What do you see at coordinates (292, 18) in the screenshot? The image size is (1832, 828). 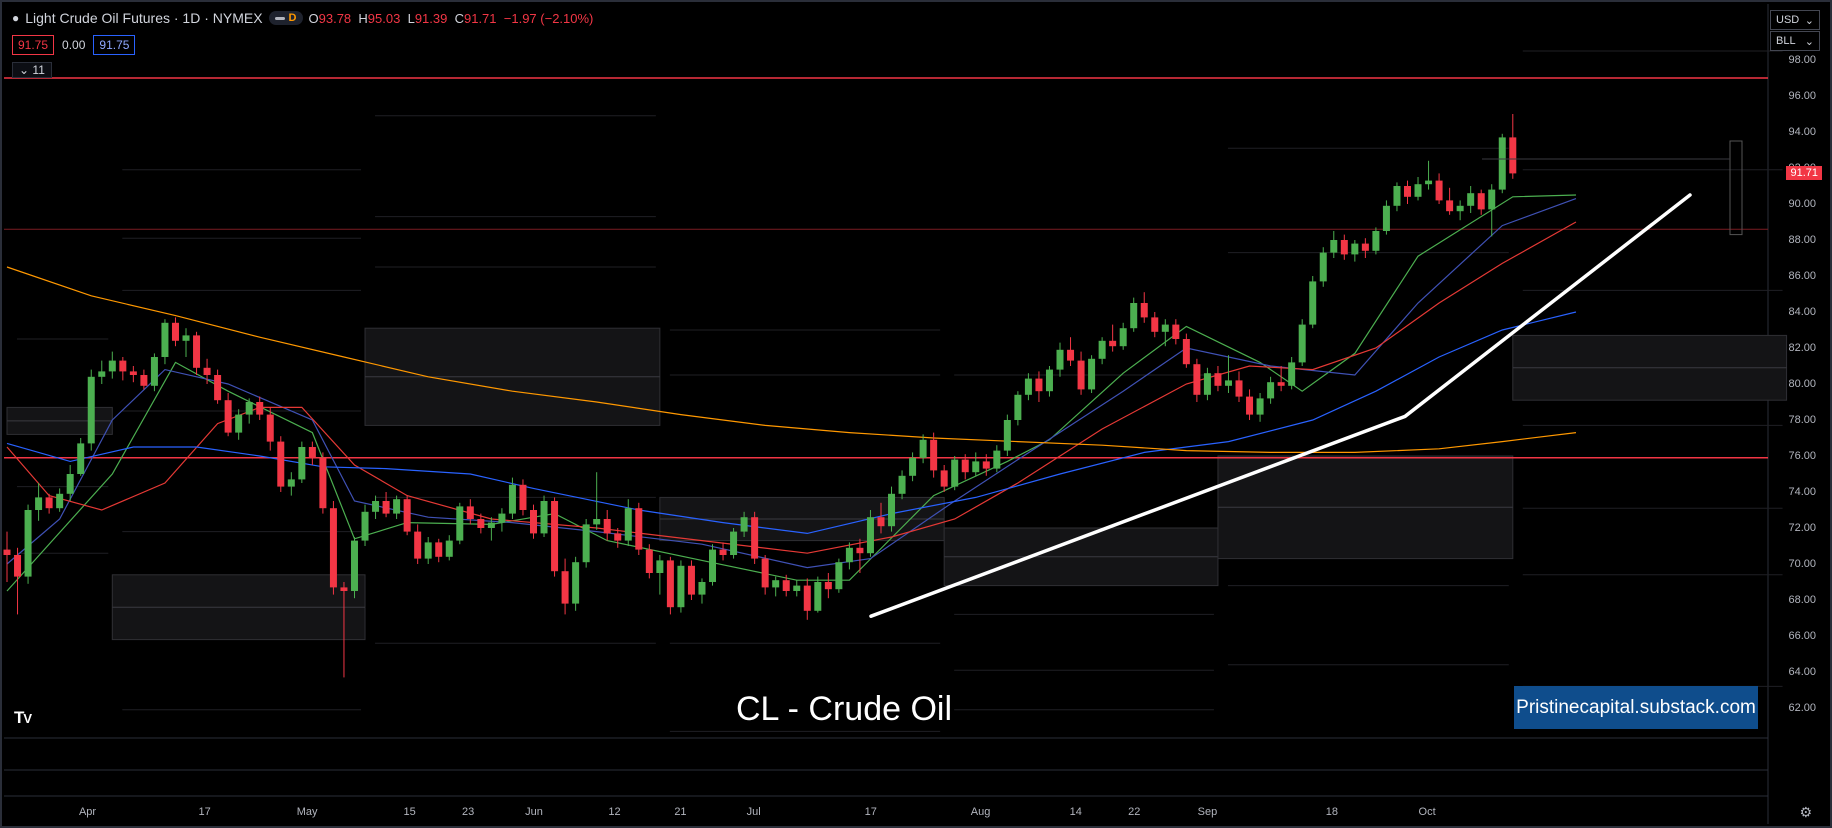 I see `timeframe-badge: D` at bounding box center [292, 18].